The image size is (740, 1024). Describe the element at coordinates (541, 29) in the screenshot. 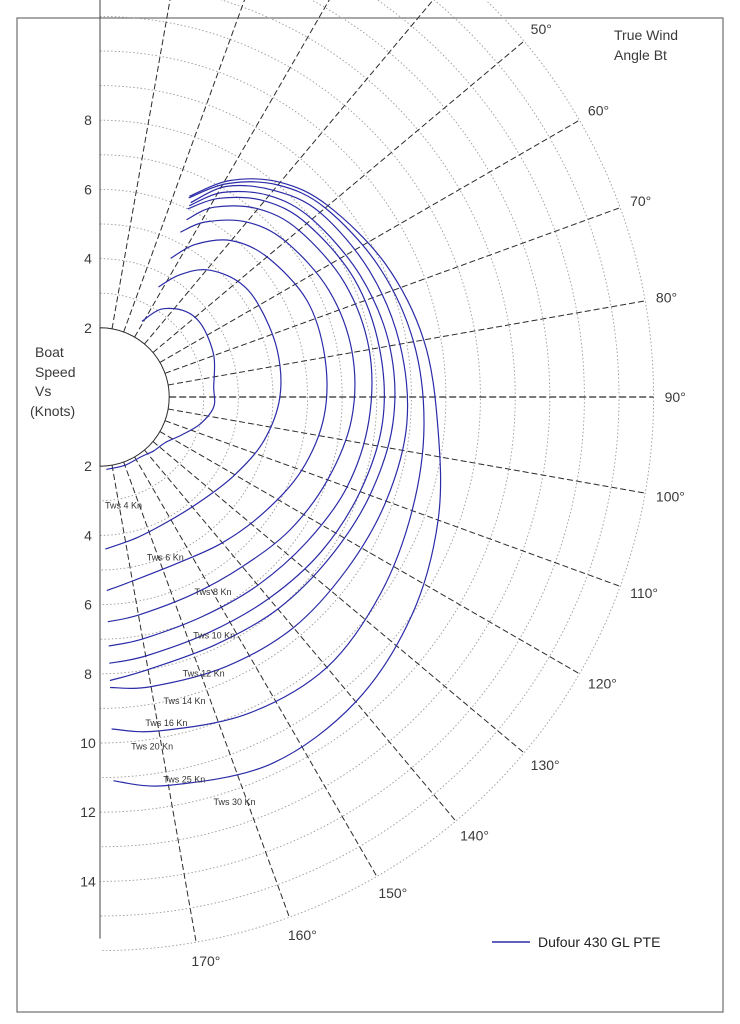

I see `angle-tick-label: 50°` at that location.